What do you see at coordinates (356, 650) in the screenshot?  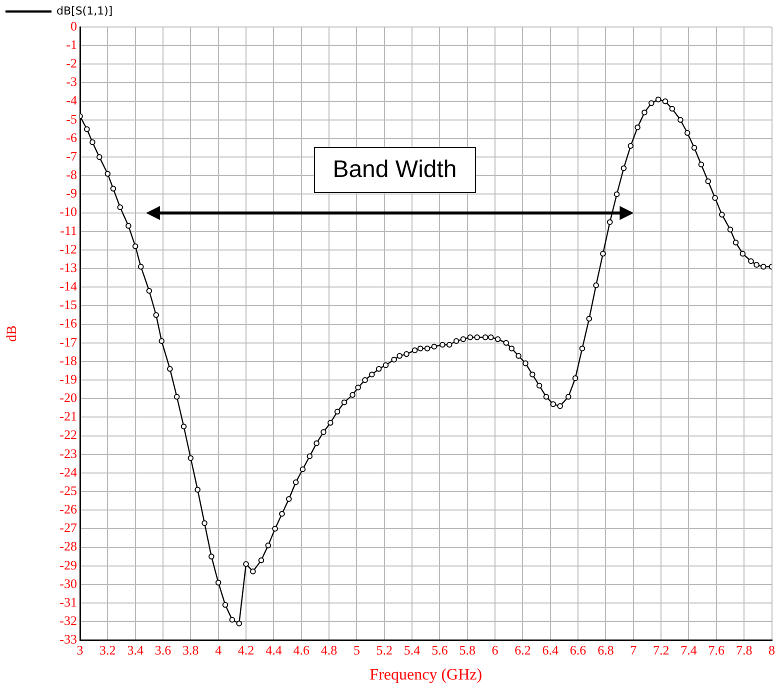 I see `x-tick-label: 5` at bounding box center [356, 650].